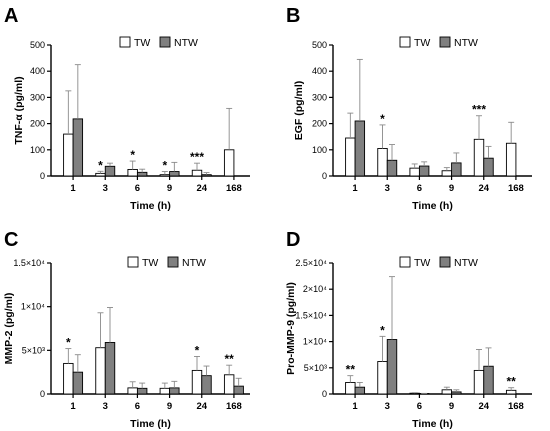  Describe the element at coordinates (11, 240) in the screenshot. I see `panel-letter: C` at that location.